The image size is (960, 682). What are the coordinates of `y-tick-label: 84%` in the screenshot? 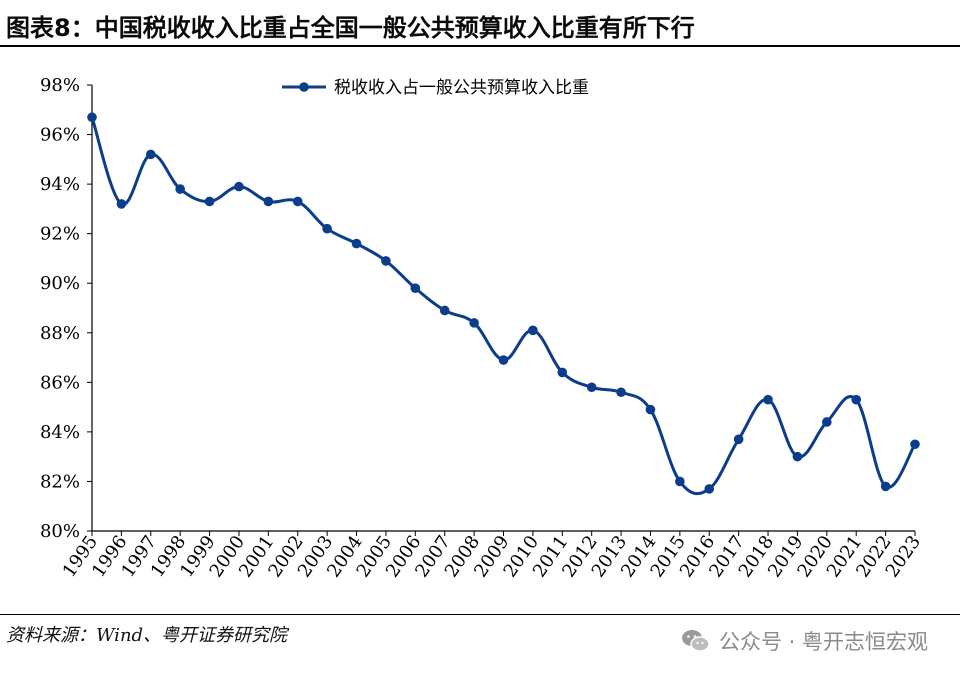 It's located at (60, 432).